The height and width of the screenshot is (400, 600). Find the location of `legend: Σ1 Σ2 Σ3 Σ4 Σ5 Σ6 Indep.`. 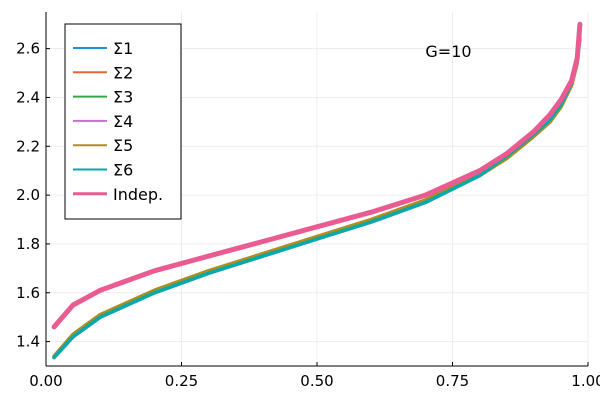

legend: Σ1 Σ2 Σ3 Σ4 Σ5 Σ6 Indep. is located at coordinates (123, 121).